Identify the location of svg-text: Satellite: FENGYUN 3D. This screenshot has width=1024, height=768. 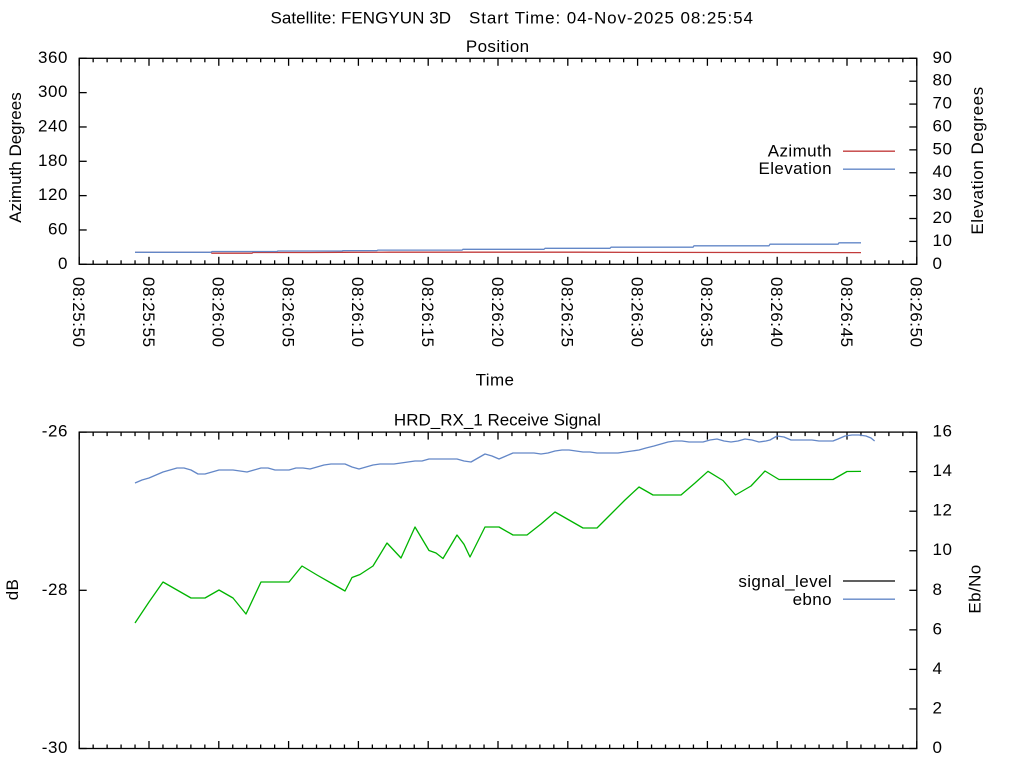
(361, 18).